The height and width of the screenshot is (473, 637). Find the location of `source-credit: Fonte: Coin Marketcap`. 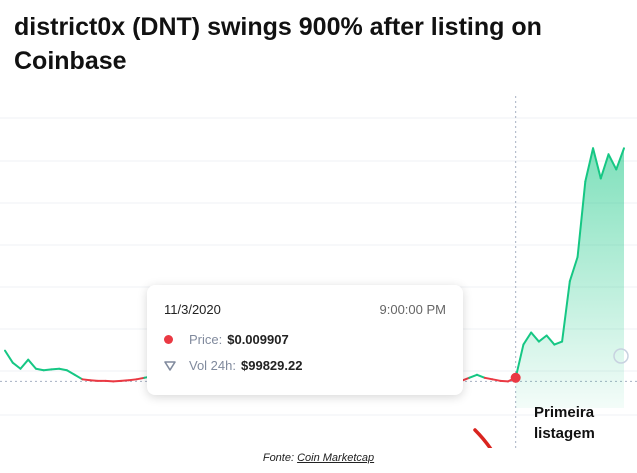

source-credit: Fonte: Coin Marketcap is located at coordinates (318, 458).